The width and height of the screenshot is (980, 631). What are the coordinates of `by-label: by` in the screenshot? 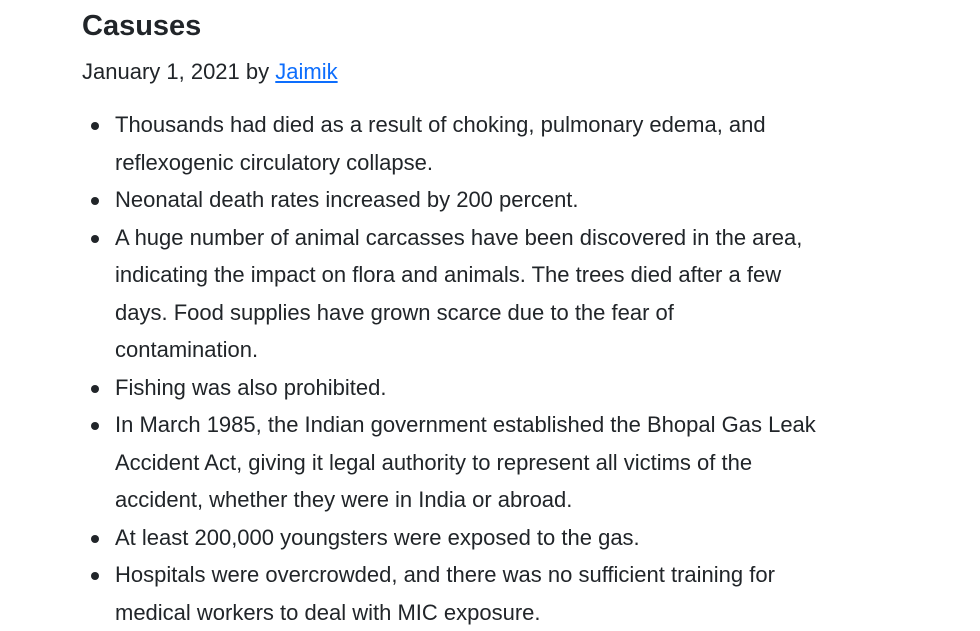 It's located at (257, 71).